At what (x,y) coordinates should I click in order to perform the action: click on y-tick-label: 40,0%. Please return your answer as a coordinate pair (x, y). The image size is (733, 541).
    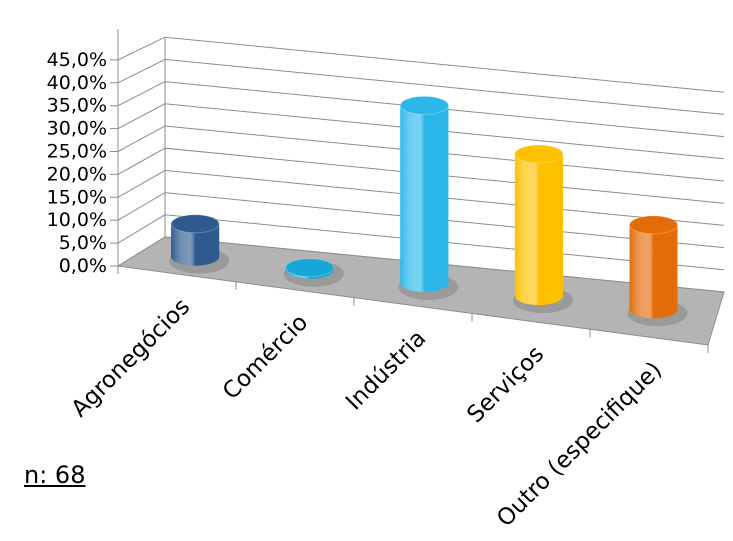
    Looking at the image, I should click on (77, 83).